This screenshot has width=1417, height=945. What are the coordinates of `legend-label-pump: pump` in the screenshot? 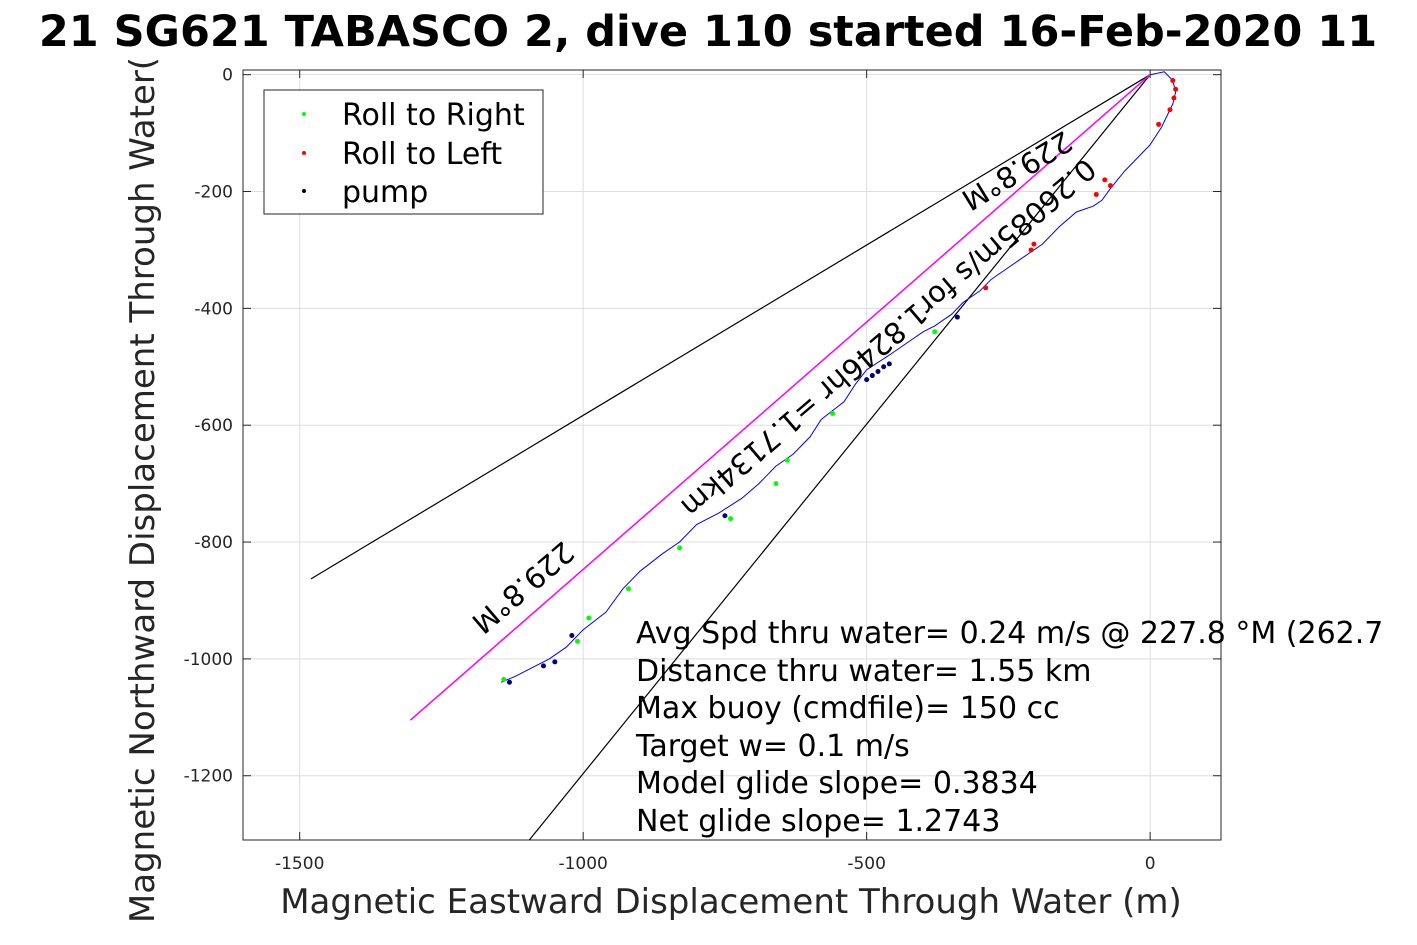 It's located at (385, 192).